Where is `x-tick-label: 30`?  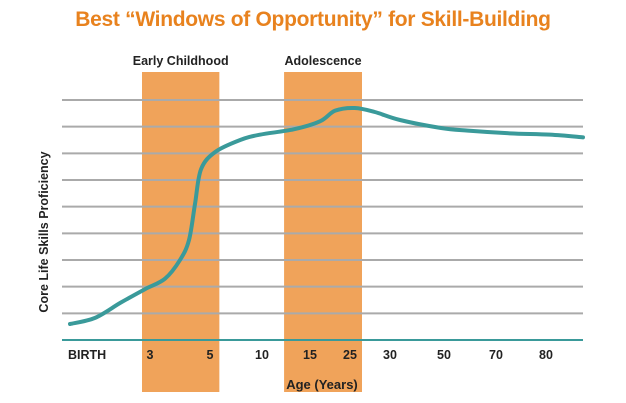 x-tick-label: 30 is located at coordinates (390, 355).